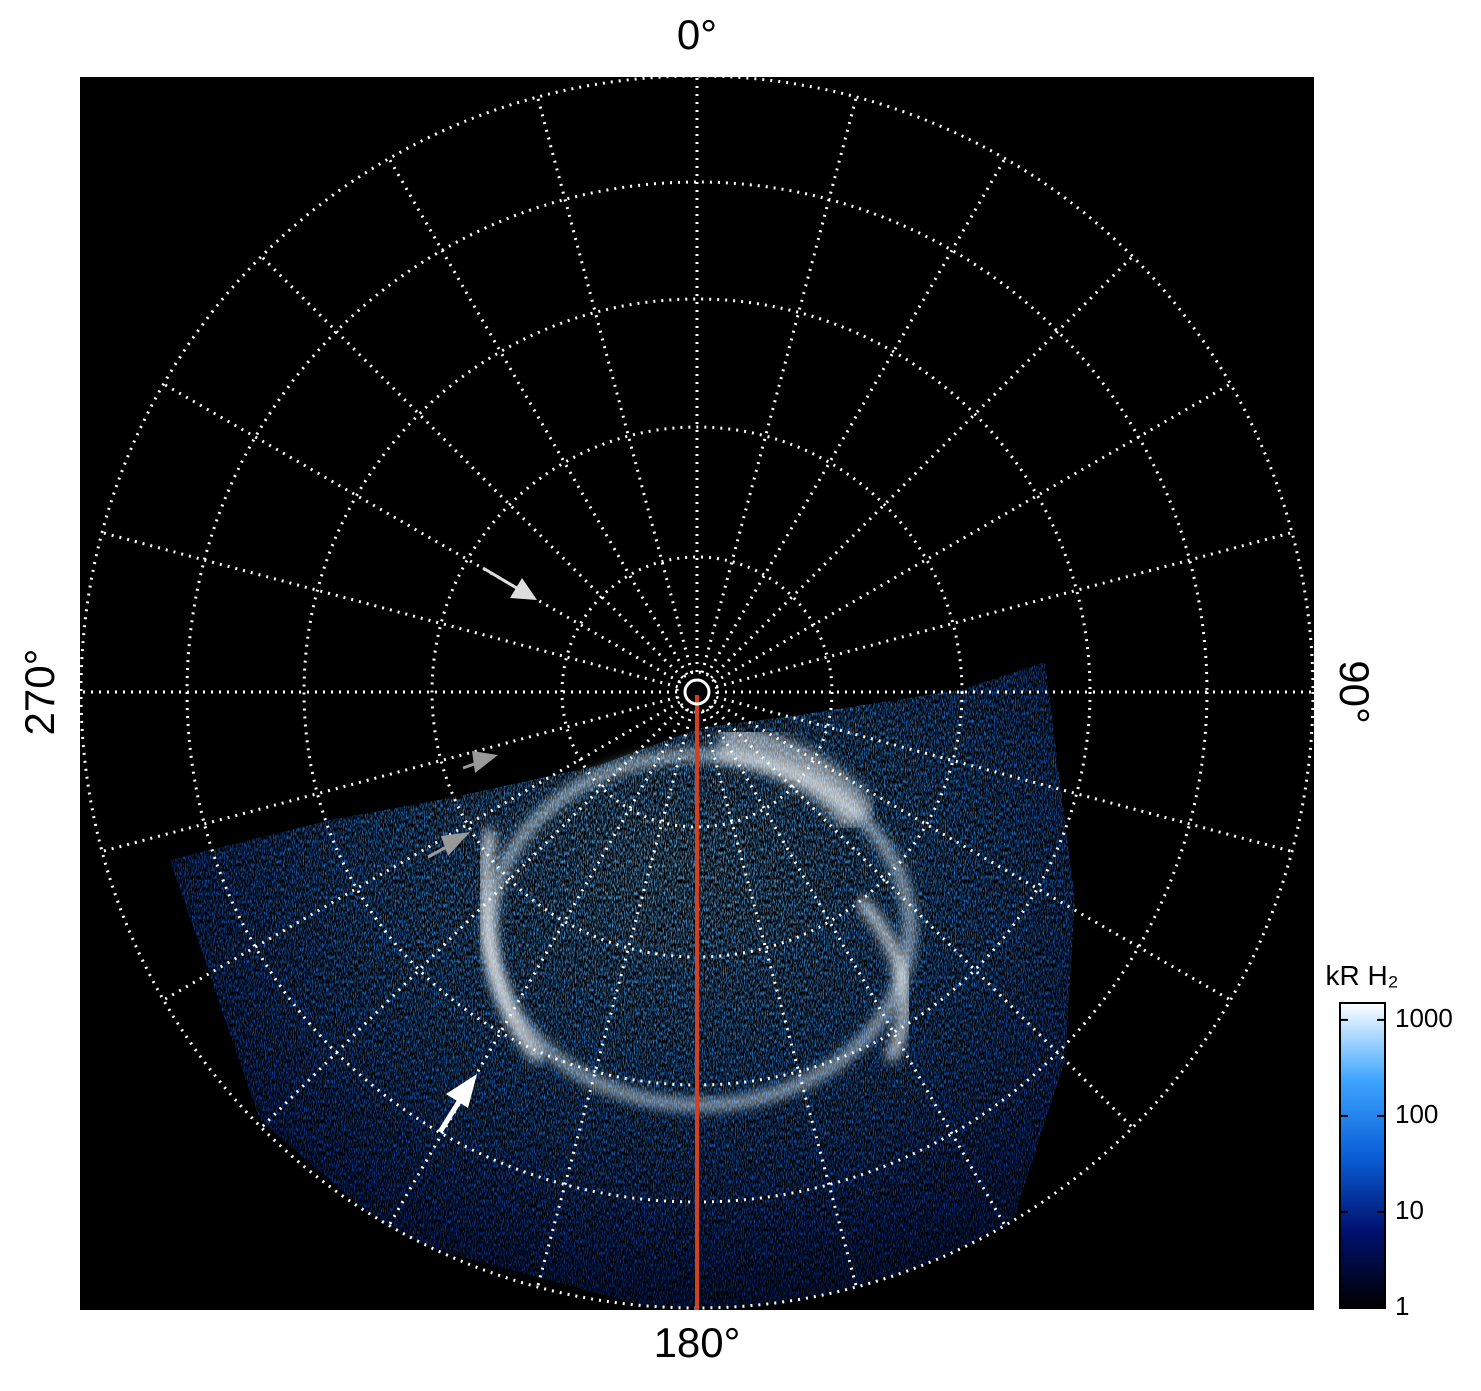  I want to click on colorbar-title: kR H₂, so click(1361, 975).